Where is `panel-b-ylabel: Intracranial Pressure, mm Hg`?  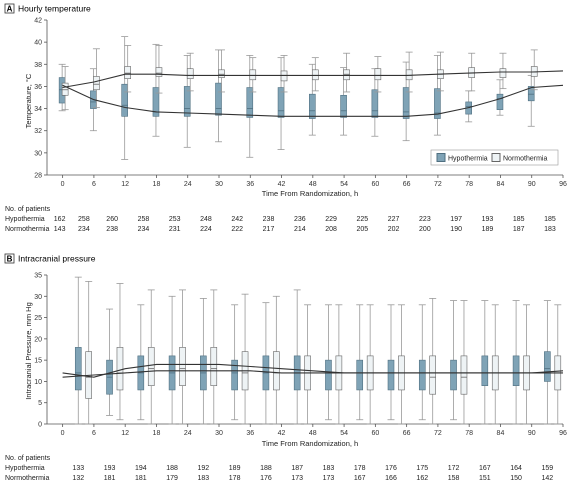 panel-b-ylabel: Intracranial Pressure, mm Hg is located at coordinates (28, 351).